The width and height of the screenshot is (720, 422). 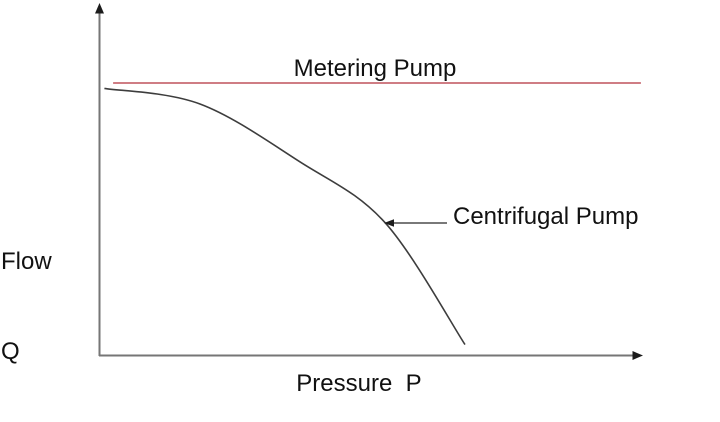 I want to click on metering-pump-label: Metering Pump, so click(x=375, y=68).